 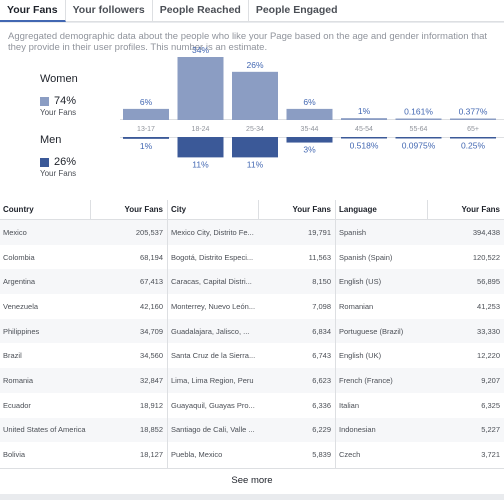 I want to click on table-row: Romanian 41,253, so click(x=420, y=306).